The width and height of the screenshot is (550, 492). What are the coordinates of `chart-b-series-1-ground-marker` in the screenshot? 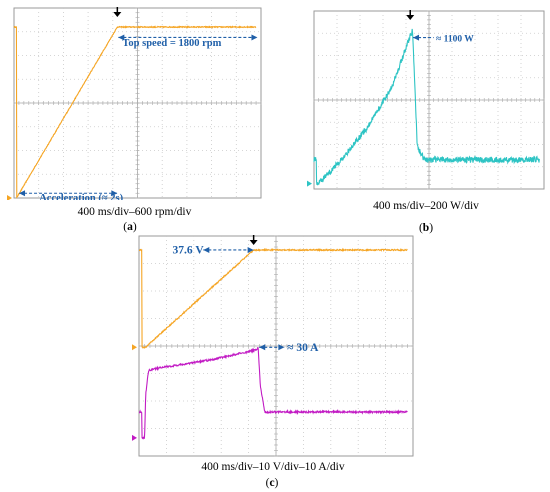 It's located at (309, 183).